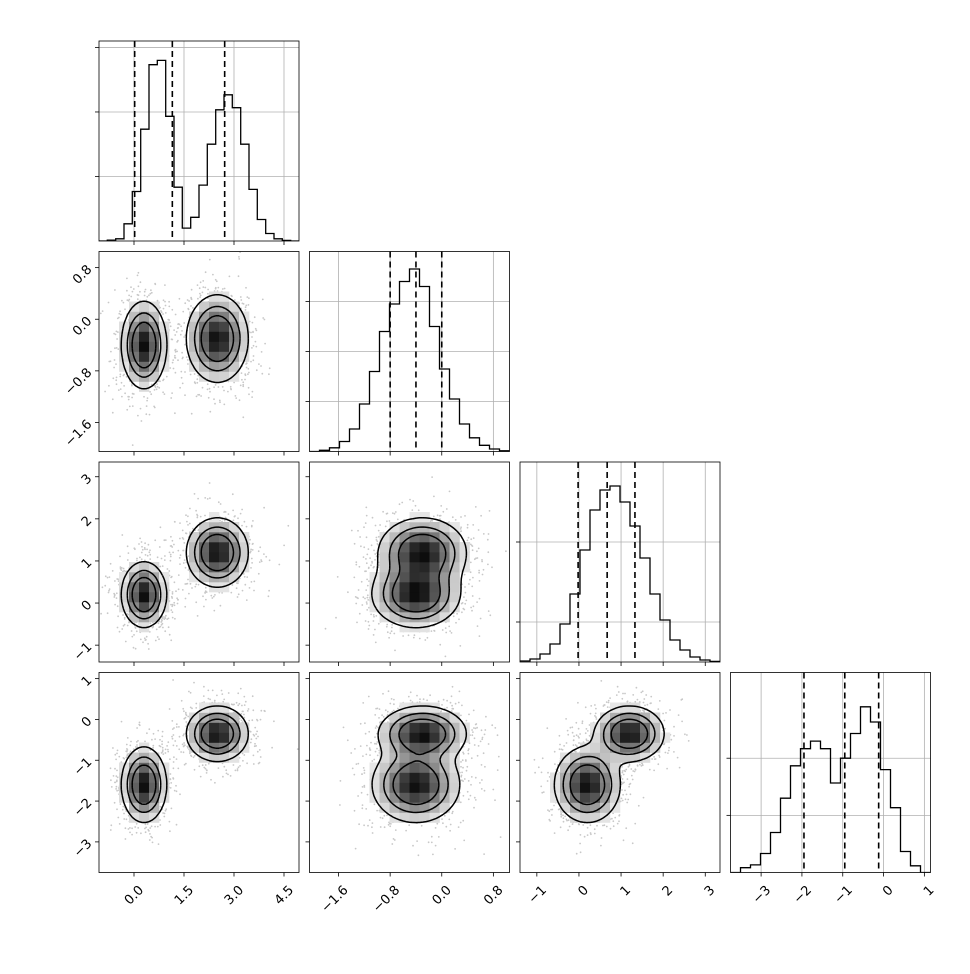 Image resolution: width=970 pixels, height=974 pixels. What do you see at coordinates (83, 849) in the screenshot?
I see `y-tick-label: −3` at bounding box center [83, 849].